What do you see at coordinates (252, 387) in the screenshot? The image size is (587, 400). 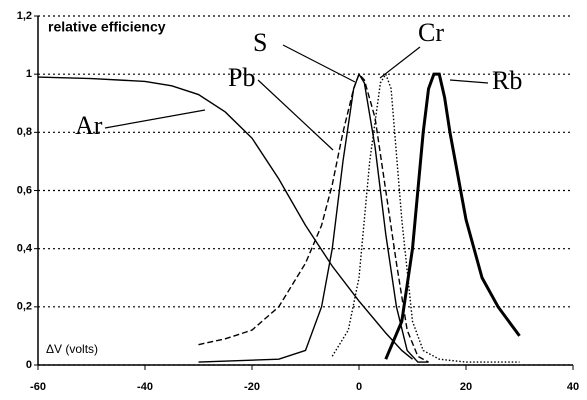 I see `x-tick-label: -20` at bounding box center [252, 387].